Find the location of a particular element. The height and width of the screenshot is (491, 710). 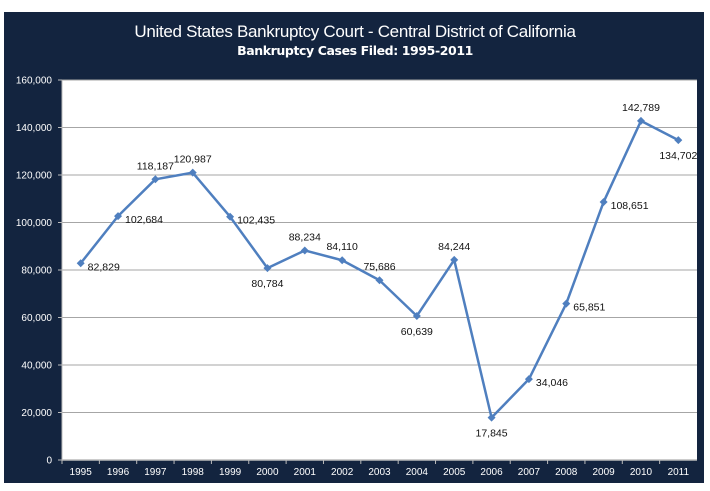

x-tick-label: 2005 is located at coordinates (454, 472).